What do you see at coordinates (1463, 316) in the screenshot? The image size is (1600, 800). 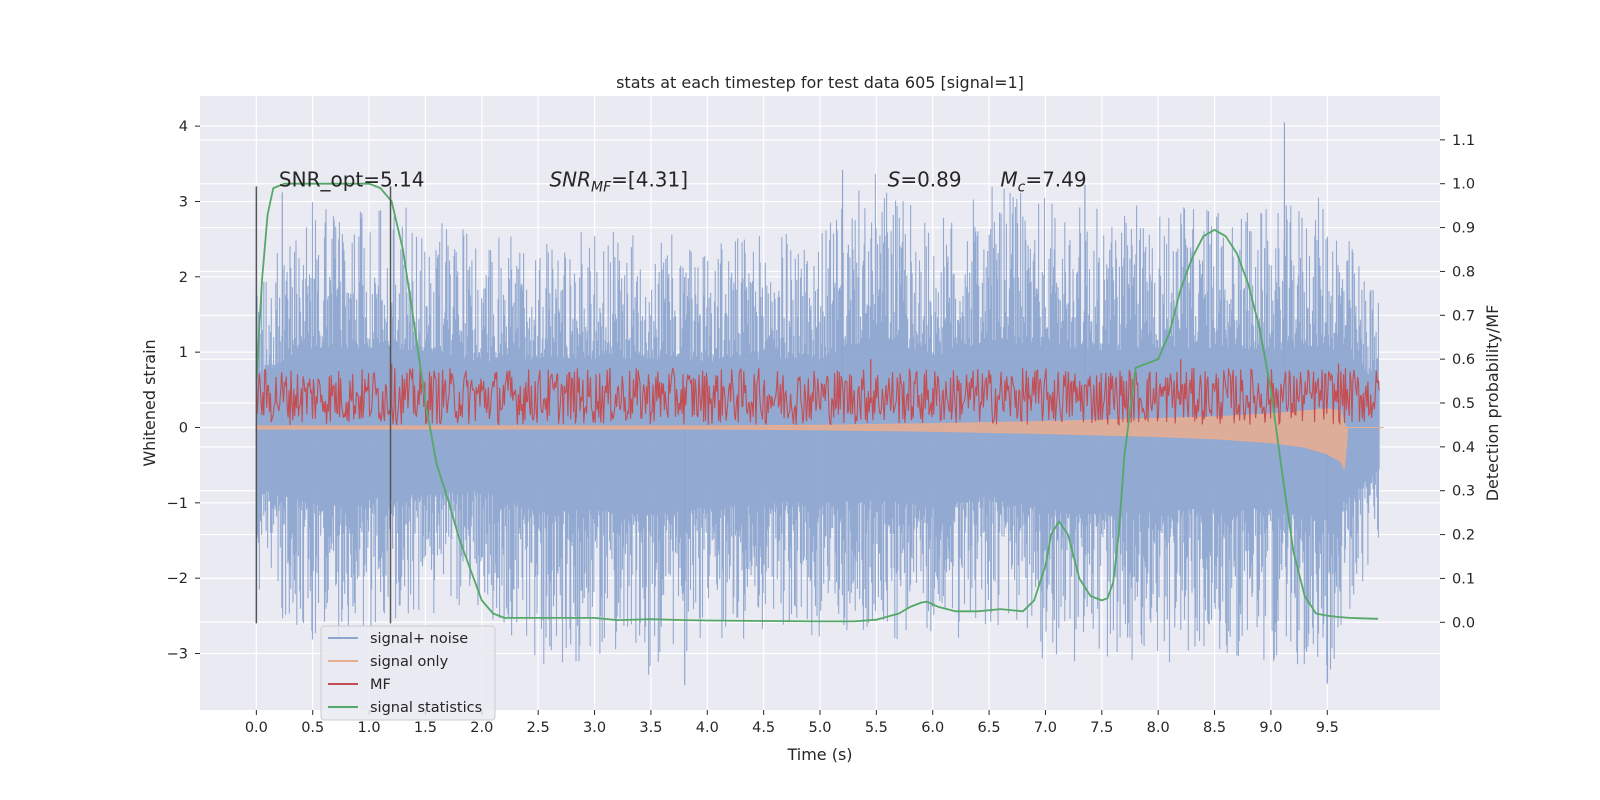 I see `y2-tick-label-7: 0.7` at bounding box center [1463, 316].